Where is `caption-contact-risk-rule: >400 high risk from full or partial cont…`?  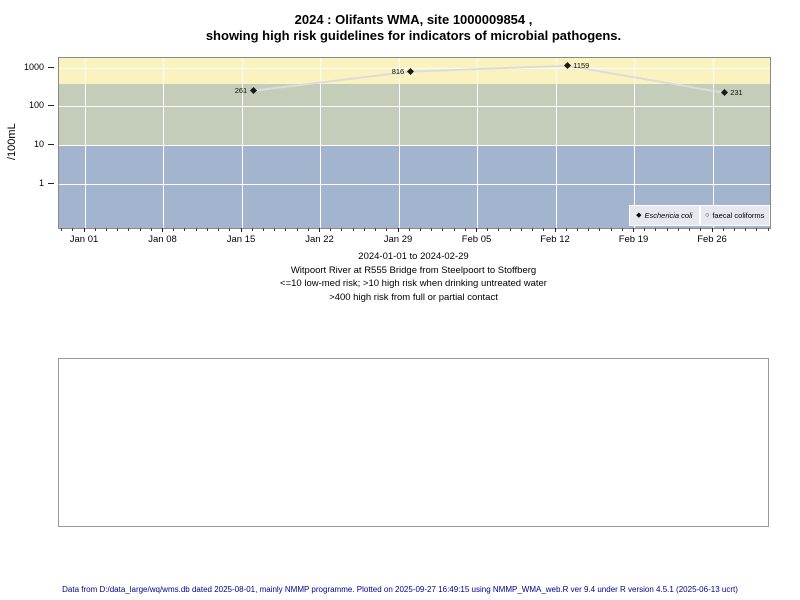 caption-contact-risk-rule: >400 high risk from full or partial cont… is located at coordinates (413, 297).